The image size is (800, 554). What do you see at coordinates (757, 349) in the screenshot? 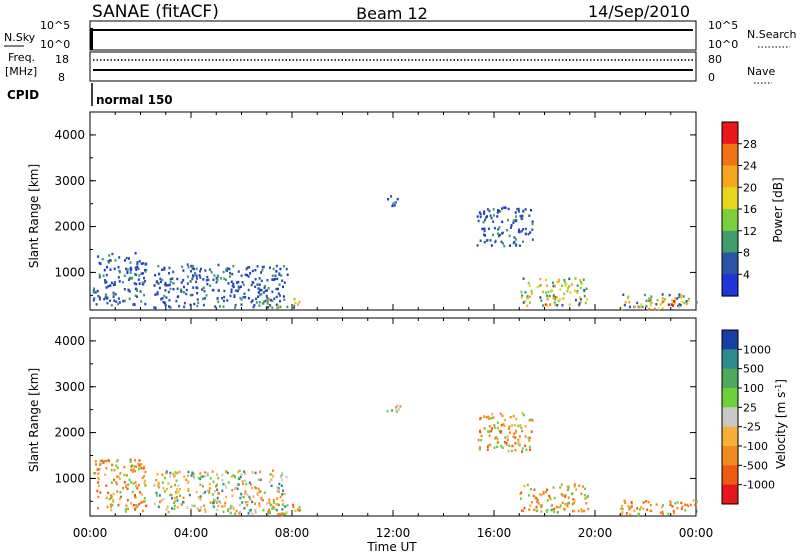
I see `velocity-colorbar-tick-label: 1000` at bounding box center [757, 349].